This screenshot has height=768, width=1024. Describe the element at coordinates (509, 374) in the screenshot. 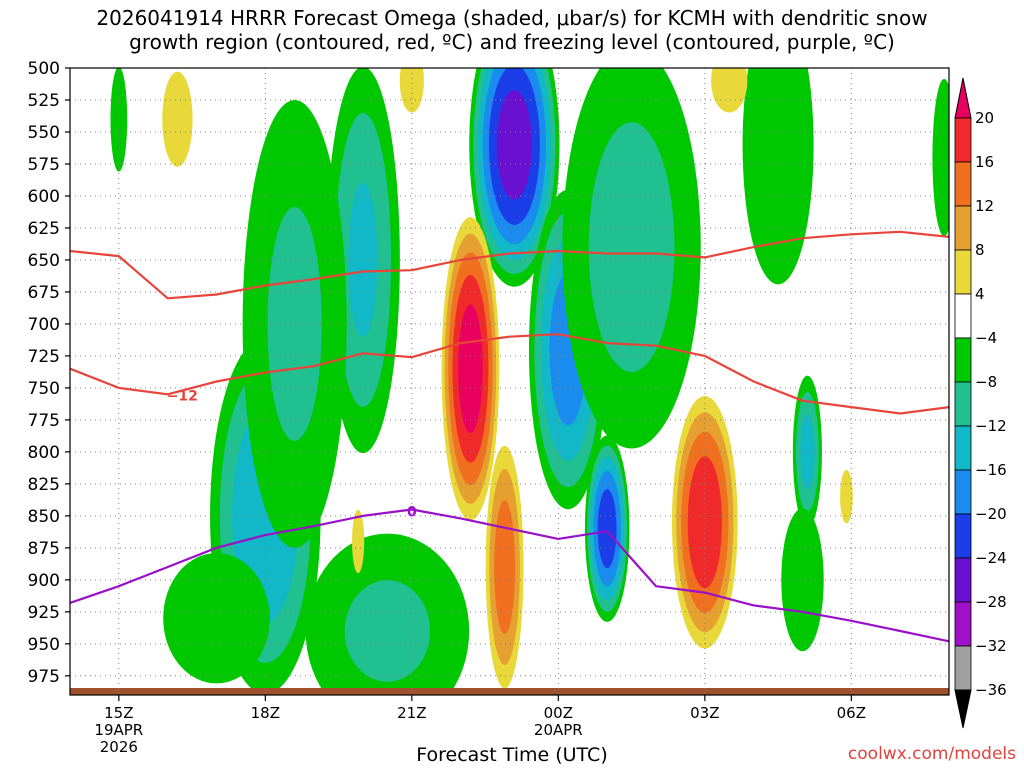

I see `dgz-bottom-contour` at that location.